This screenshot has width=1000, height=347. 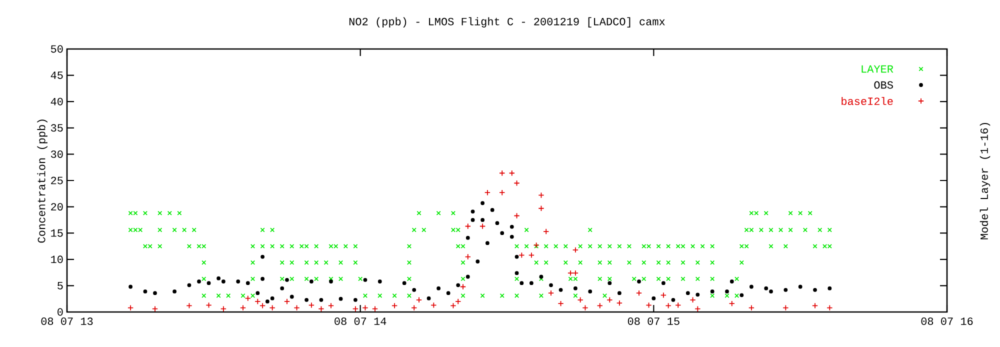 What do you see at coordinates (654, 321) in the screenshot?
I see `x-tick-label: 08 07 15` at bounding box center [654, 321].